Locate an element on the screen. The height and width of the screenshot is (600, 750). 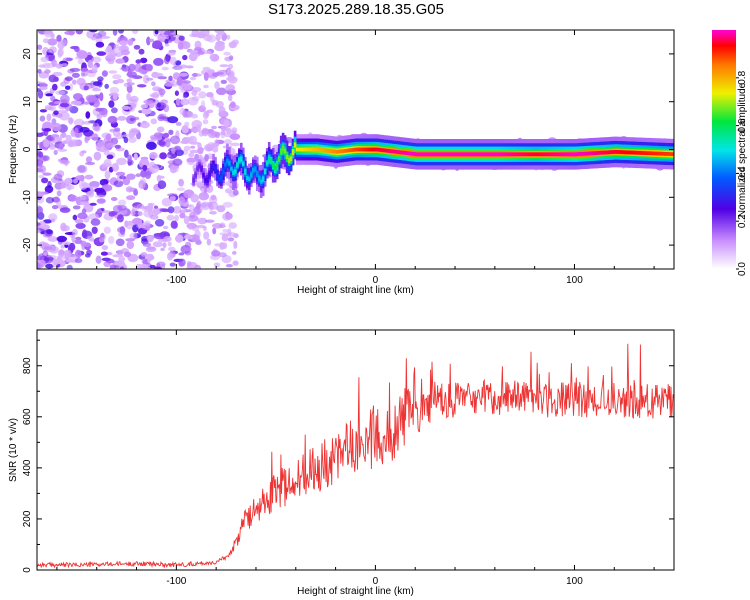
y-tick-label: 10 is located at coordinates (27, 102).